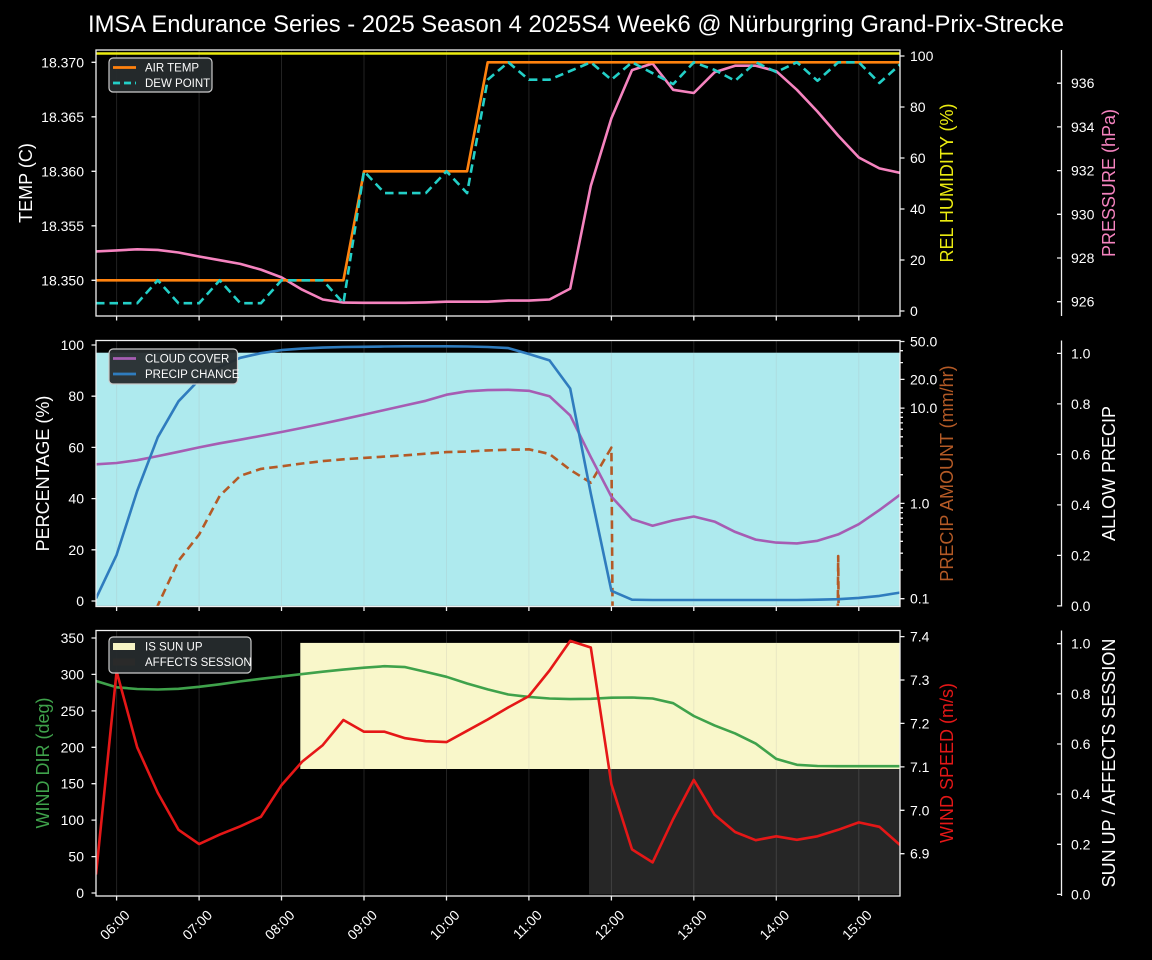 The height and width of the screenshot is (960, 1152). What do you see at coordinates (1083, 171) in the screenshot?
I see `svg-text: 932` at bounding box center [1083, 171].